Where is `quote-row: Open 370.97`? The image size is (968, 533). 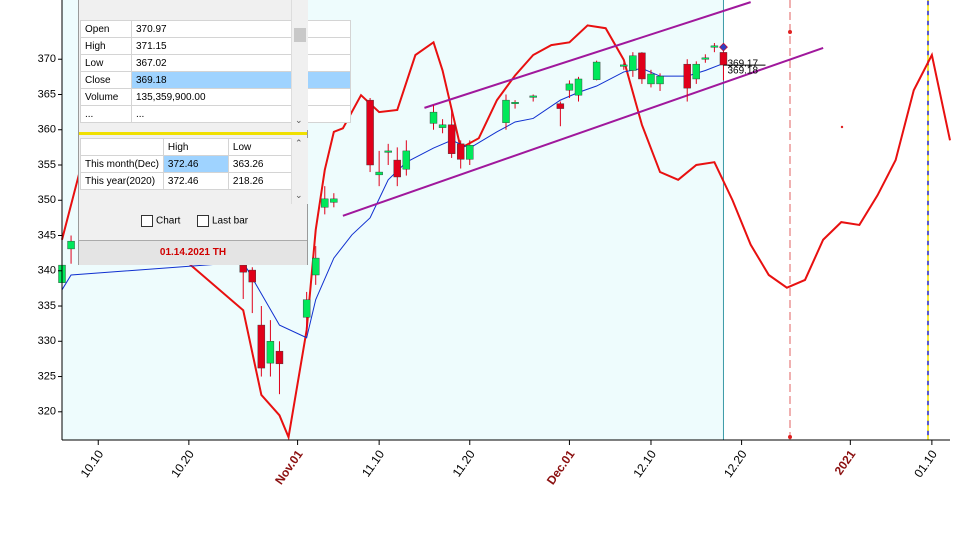
quote-row: Open 370.97 is located at coordinates (215, 29).